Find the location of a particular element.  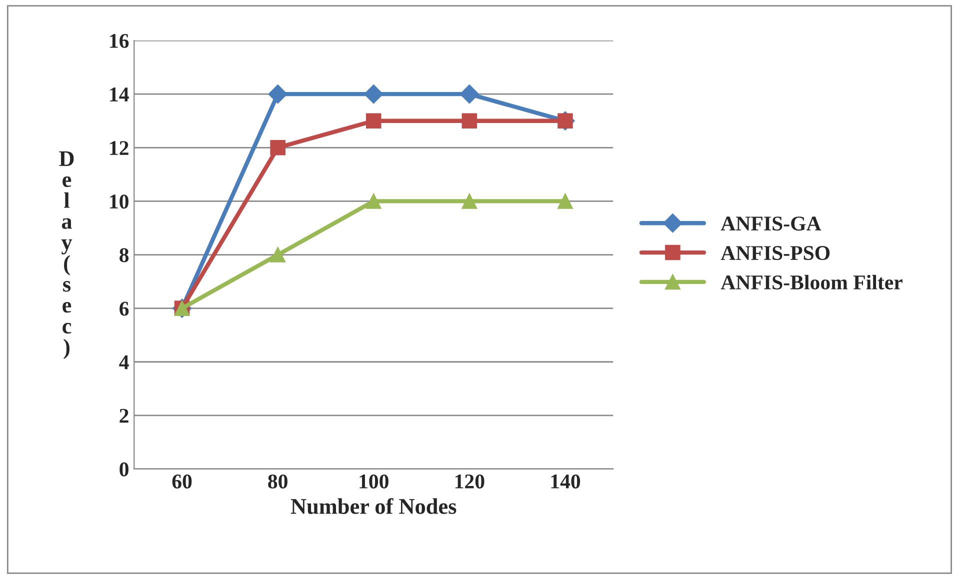

legend-label: ANFIS-PSO is located at coordinates (775, 253).